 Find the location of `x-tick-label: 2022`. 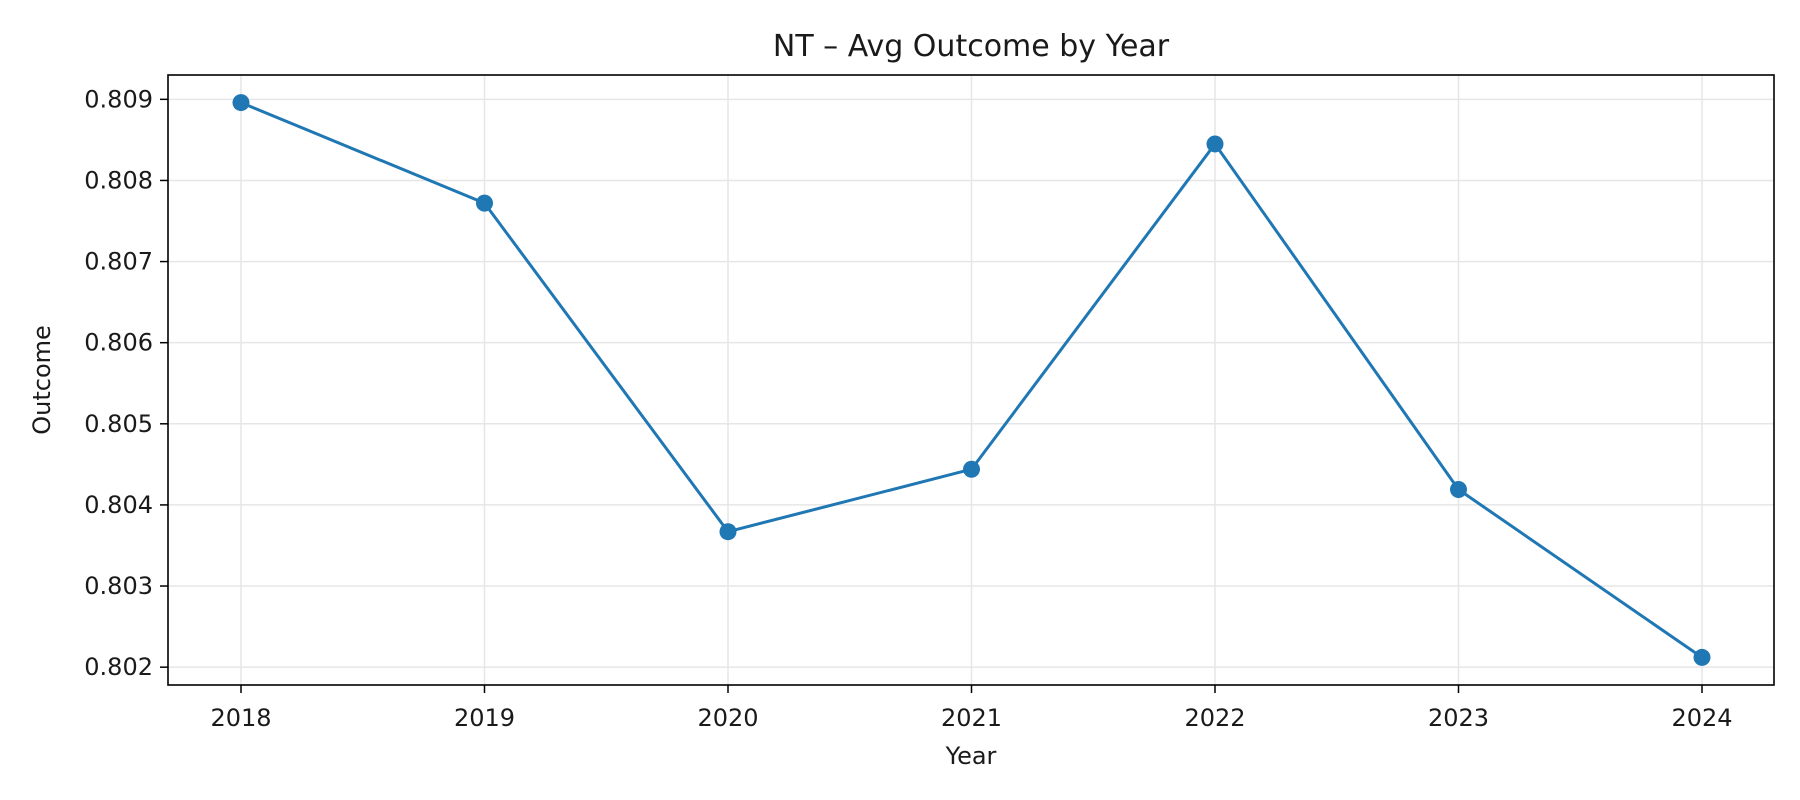

x-tick-label: 2022 is located at coordinates (1214, 718).